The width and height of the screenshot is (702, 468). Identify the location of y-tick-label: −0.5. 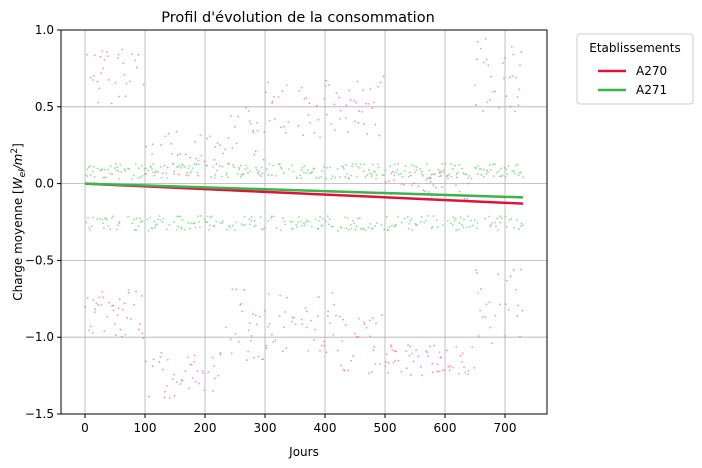
(39, 260).